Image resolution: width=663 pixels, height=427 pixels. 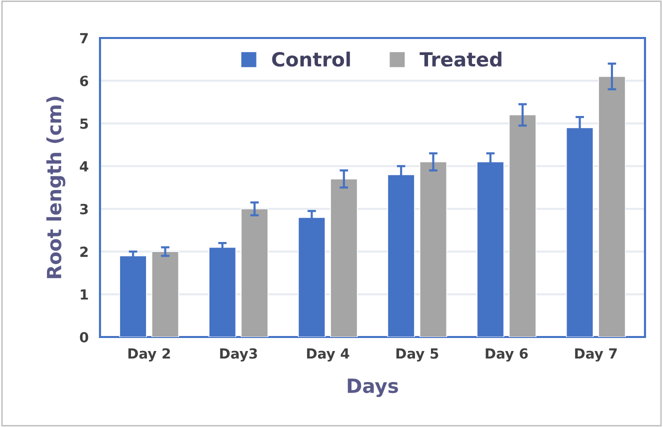 What do you see at coordinates (328, 355) in the screenshot?
I see `x-tick-label: Day 4` at bounding box center [328, 355].